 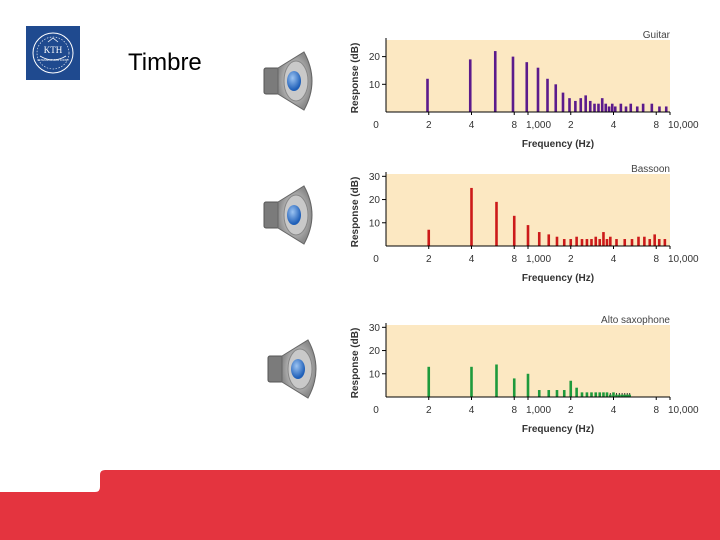 What do you see at coordinates (650, 169) in the screenshot?
I see `chart-title: Bassoon` at bounding box center [650, 169].